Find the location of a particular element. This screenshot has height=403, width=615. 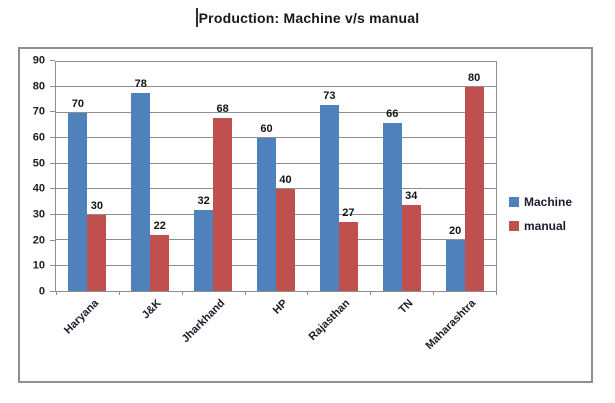

bar-machine-haryana: 70 is located at coordinates (78, 194).